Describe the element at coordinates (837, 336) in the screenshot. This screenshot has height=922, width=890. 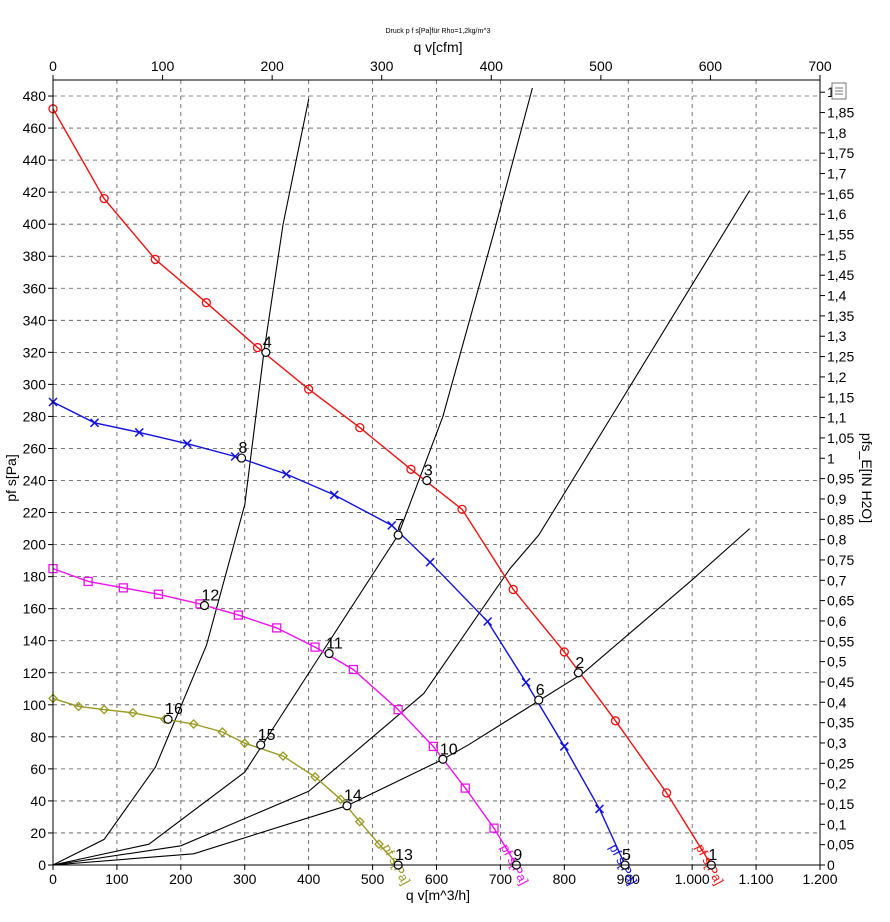
I see `y2-tick-label: 1,3` at that location.